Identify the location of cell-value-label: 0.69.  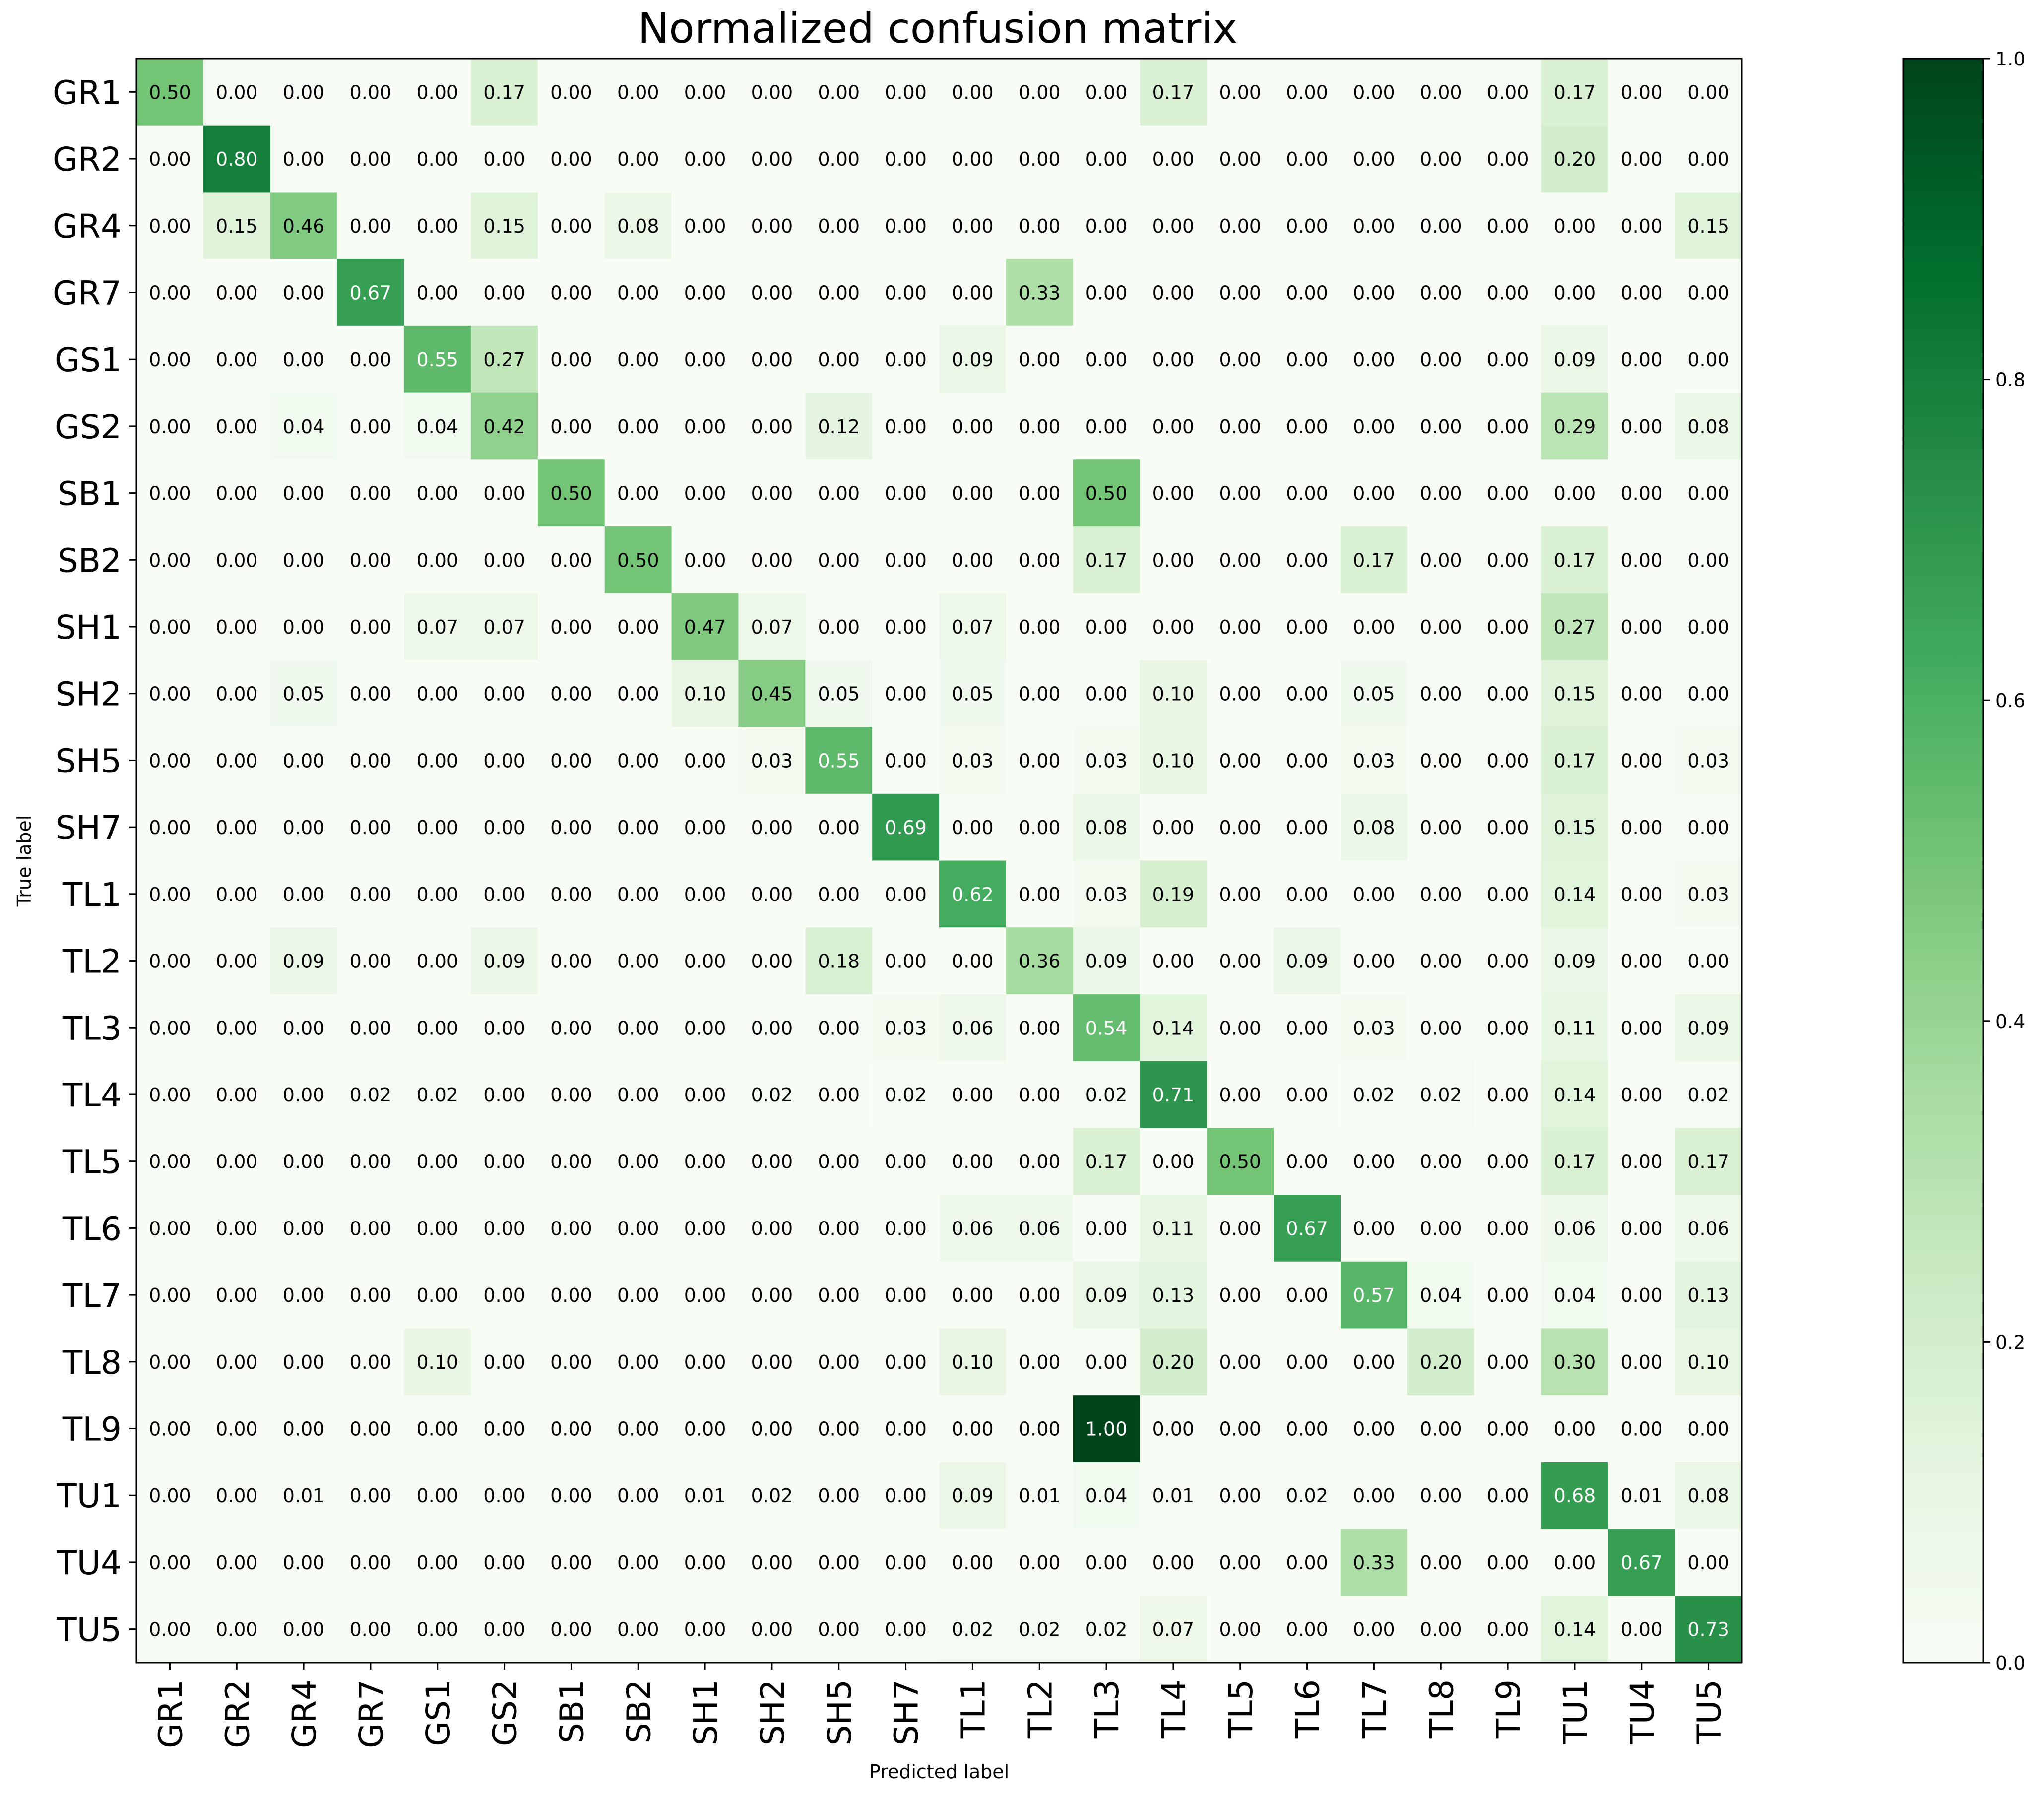
(906, 827).